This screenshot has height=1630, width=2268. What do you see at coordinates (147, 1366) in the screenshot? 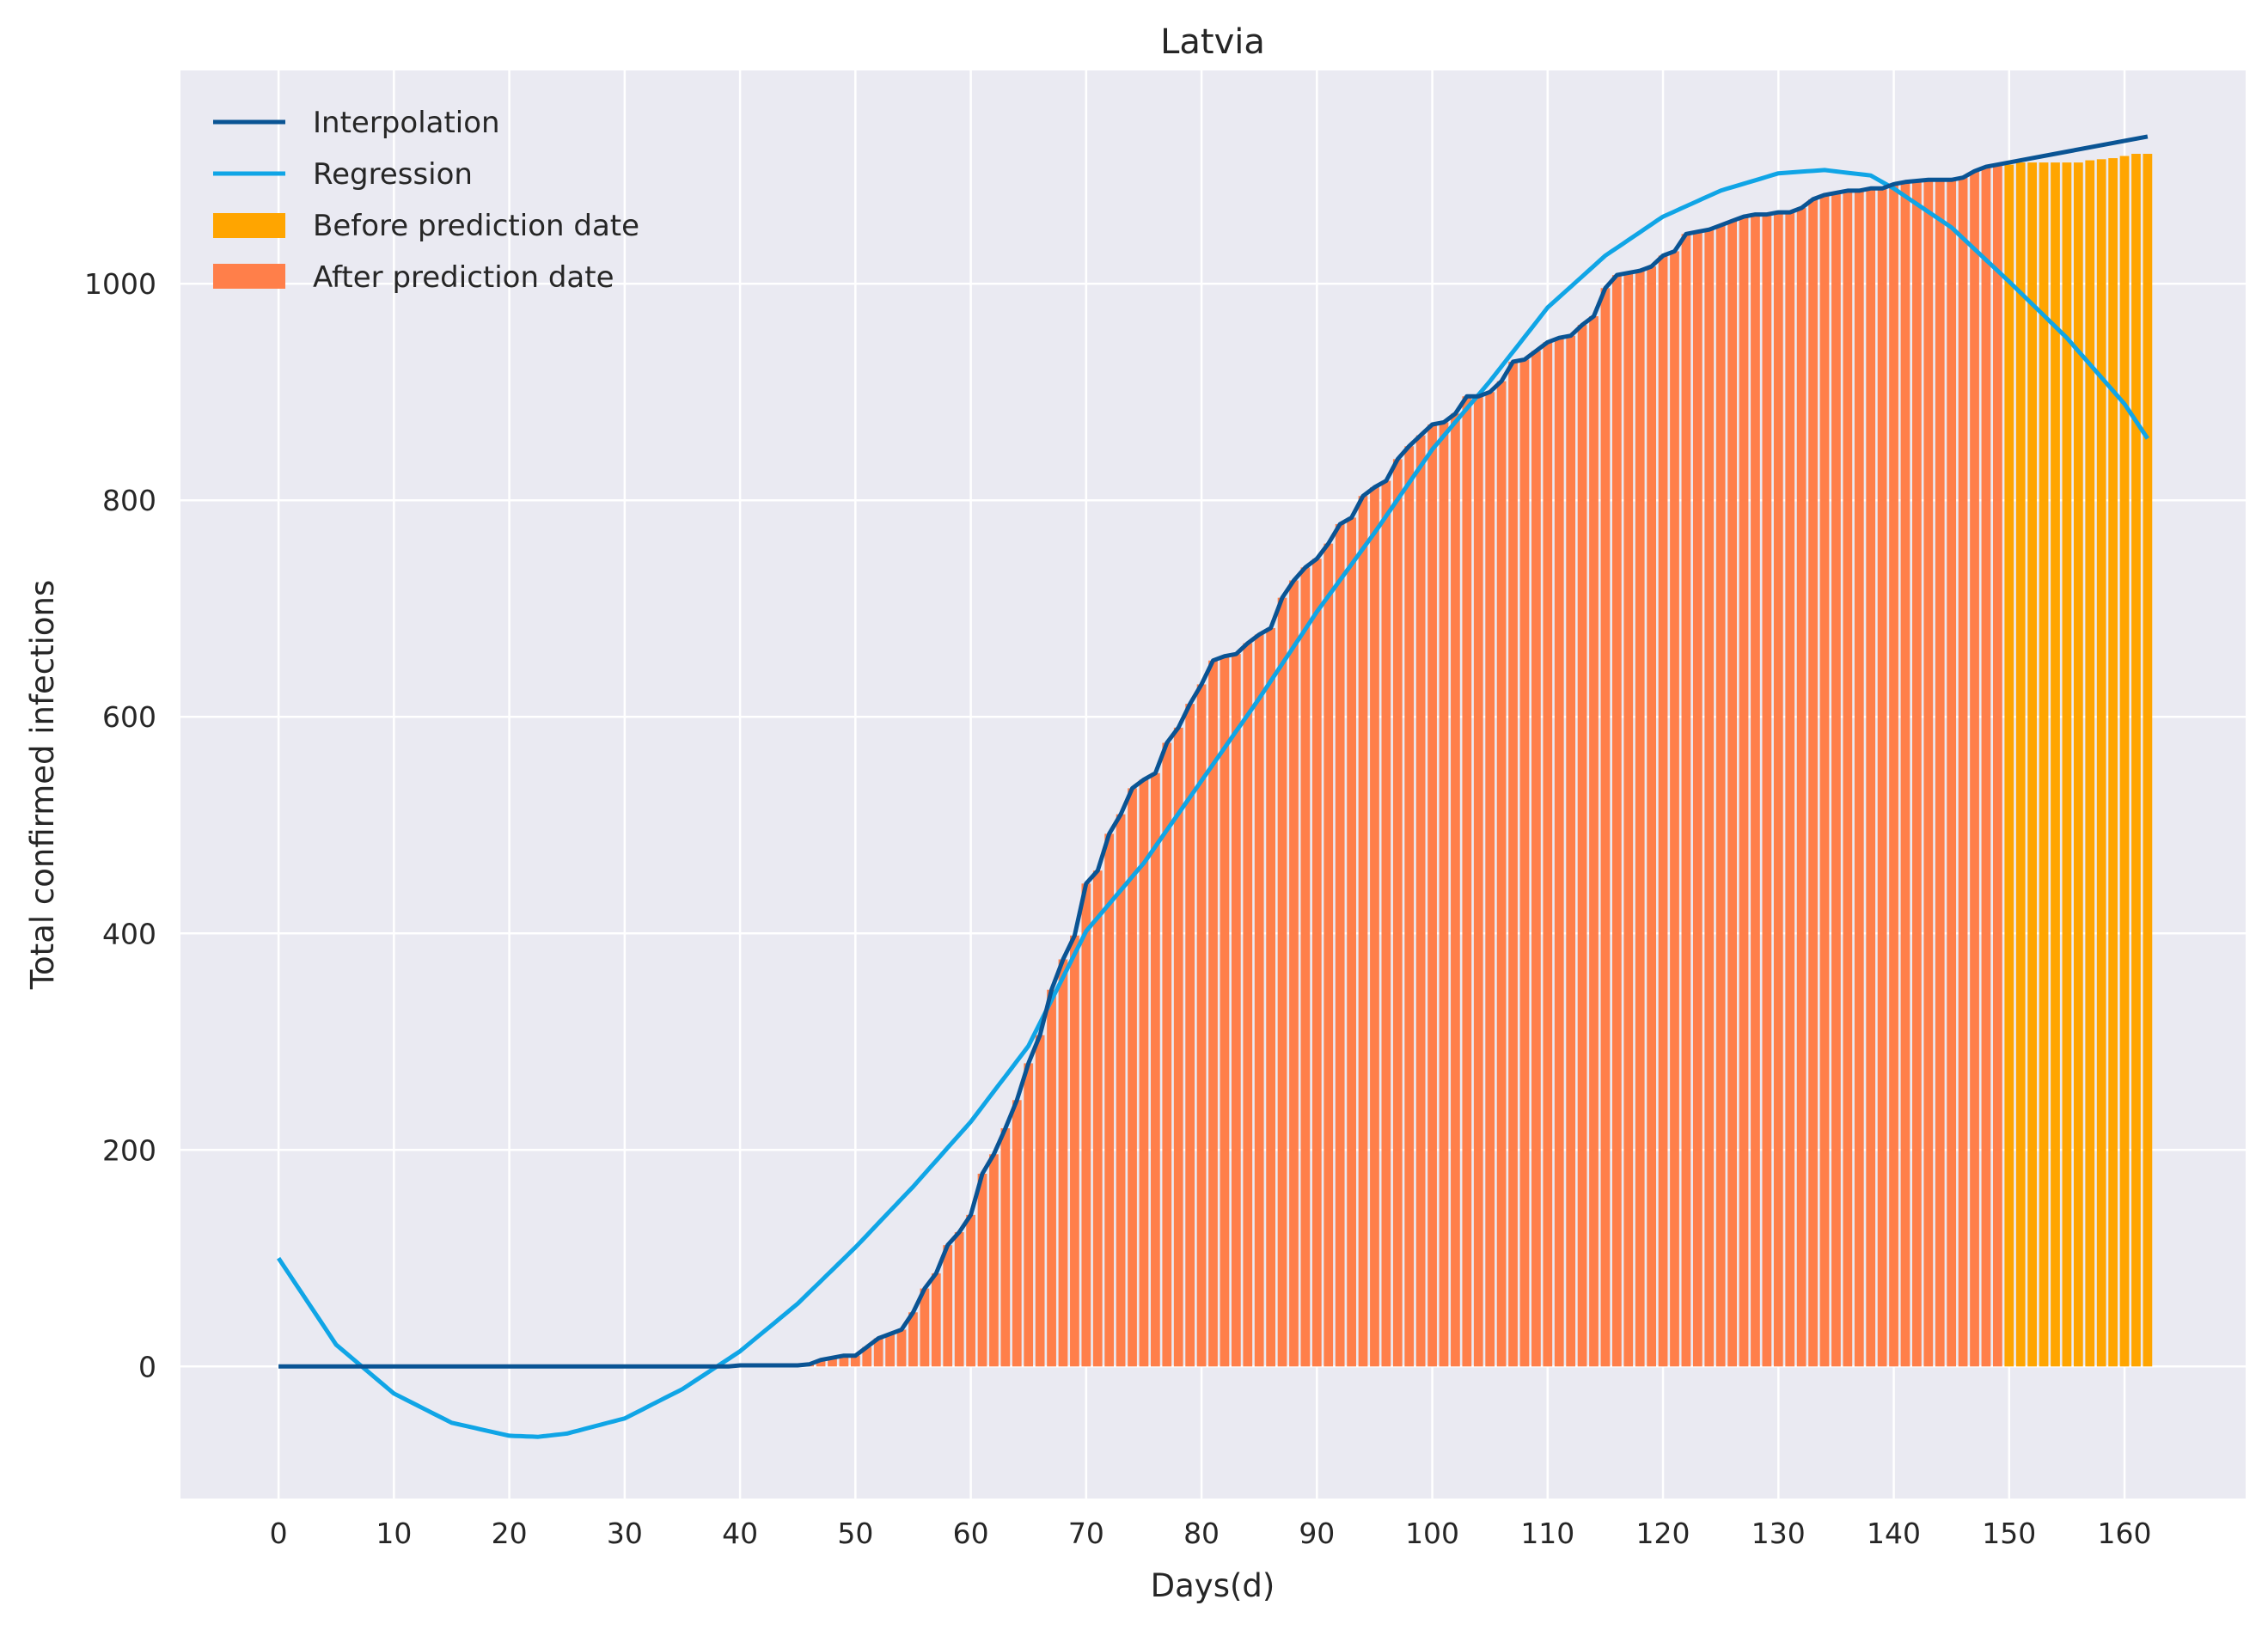
I see `y-tick-label: 0` at bounding box center [147, 1366].